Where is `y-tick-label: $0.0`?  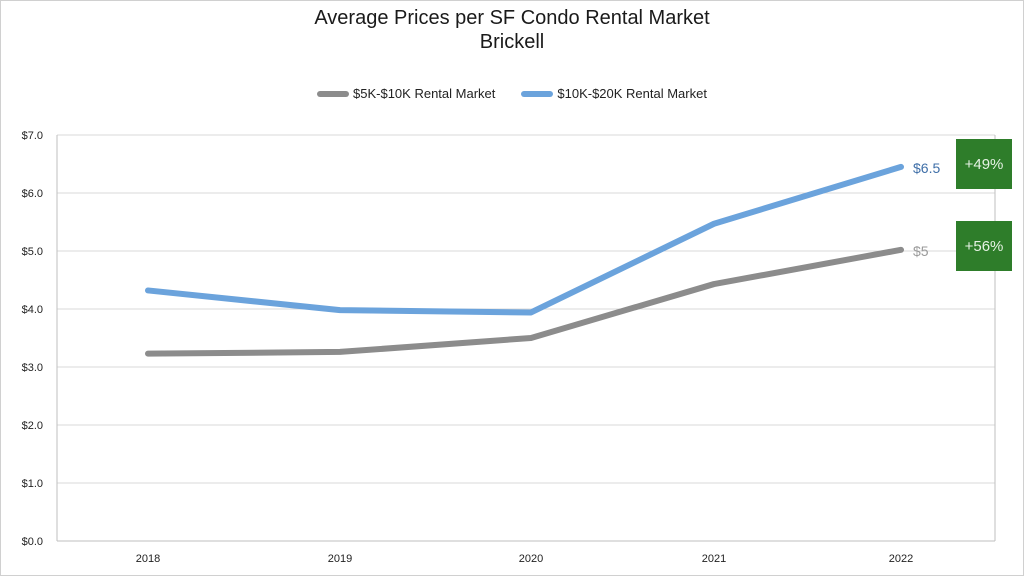 y-tick-label: $0.0 is located at coordinates (32, 542).